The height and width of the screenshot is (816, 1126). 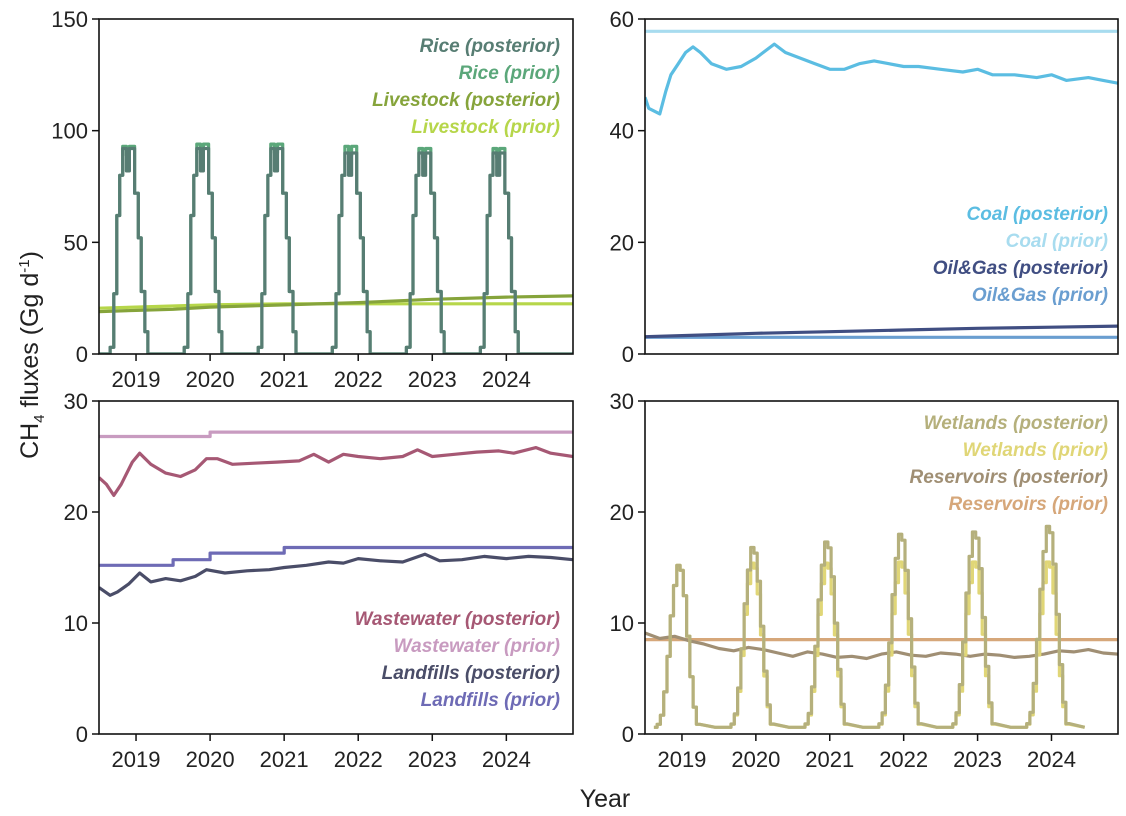 I want to click on y-axis-title-superscript: -1, so click(x=24, y=265).